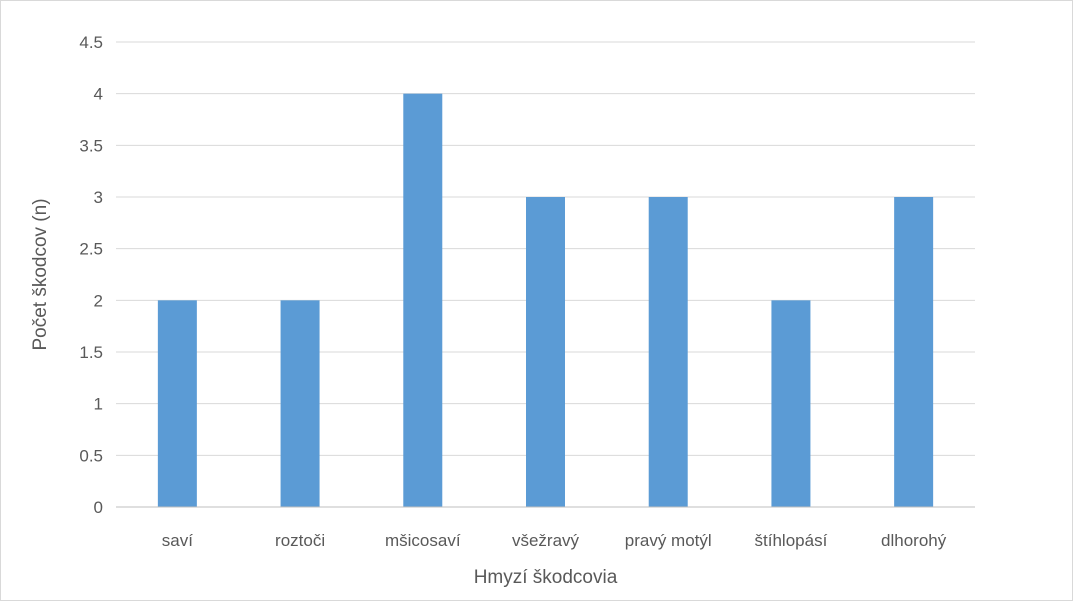 This screenshot has width=1073, height=601. Describe the element at coordinates (91, 249) in the screenshot. I see `y-tick-label: 2.5` at that location.